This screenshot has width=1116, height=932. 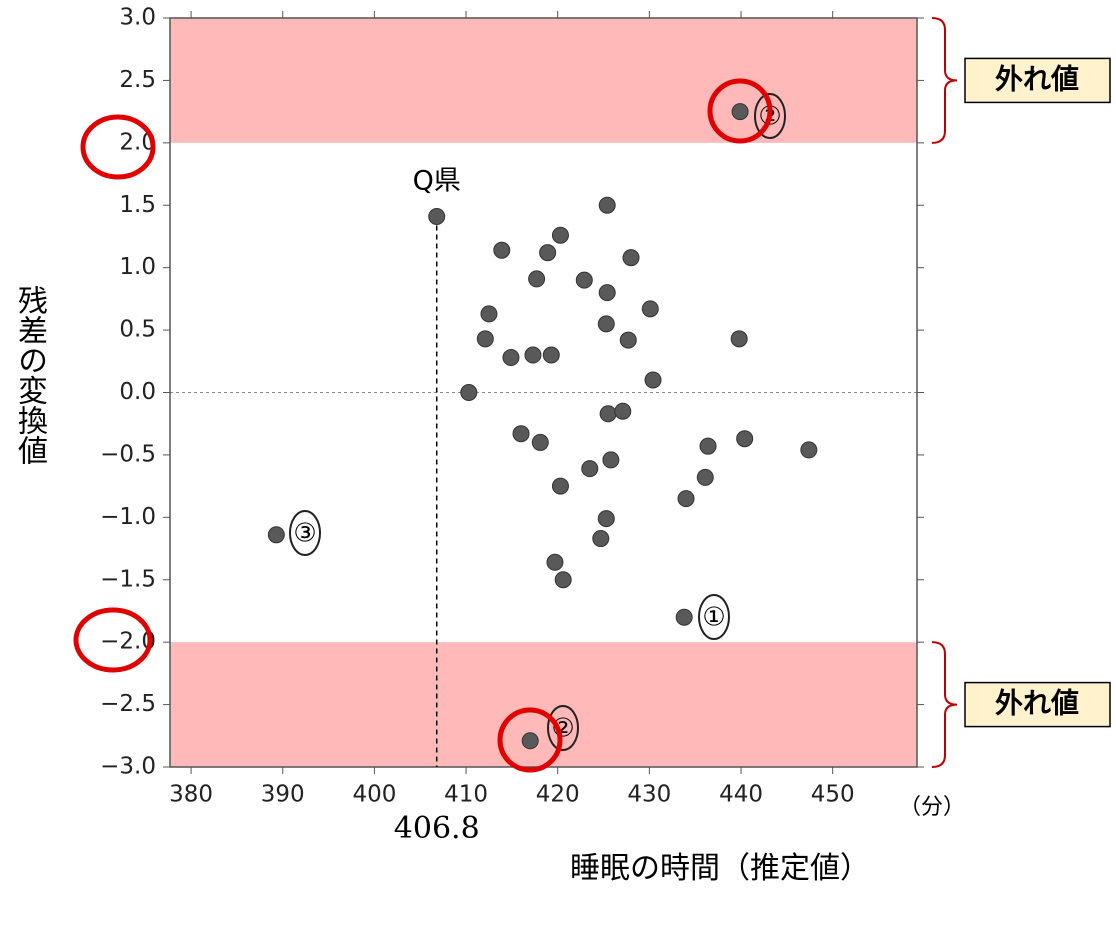 I want to click on reference-name: Q県, so click(x=437, y=181).